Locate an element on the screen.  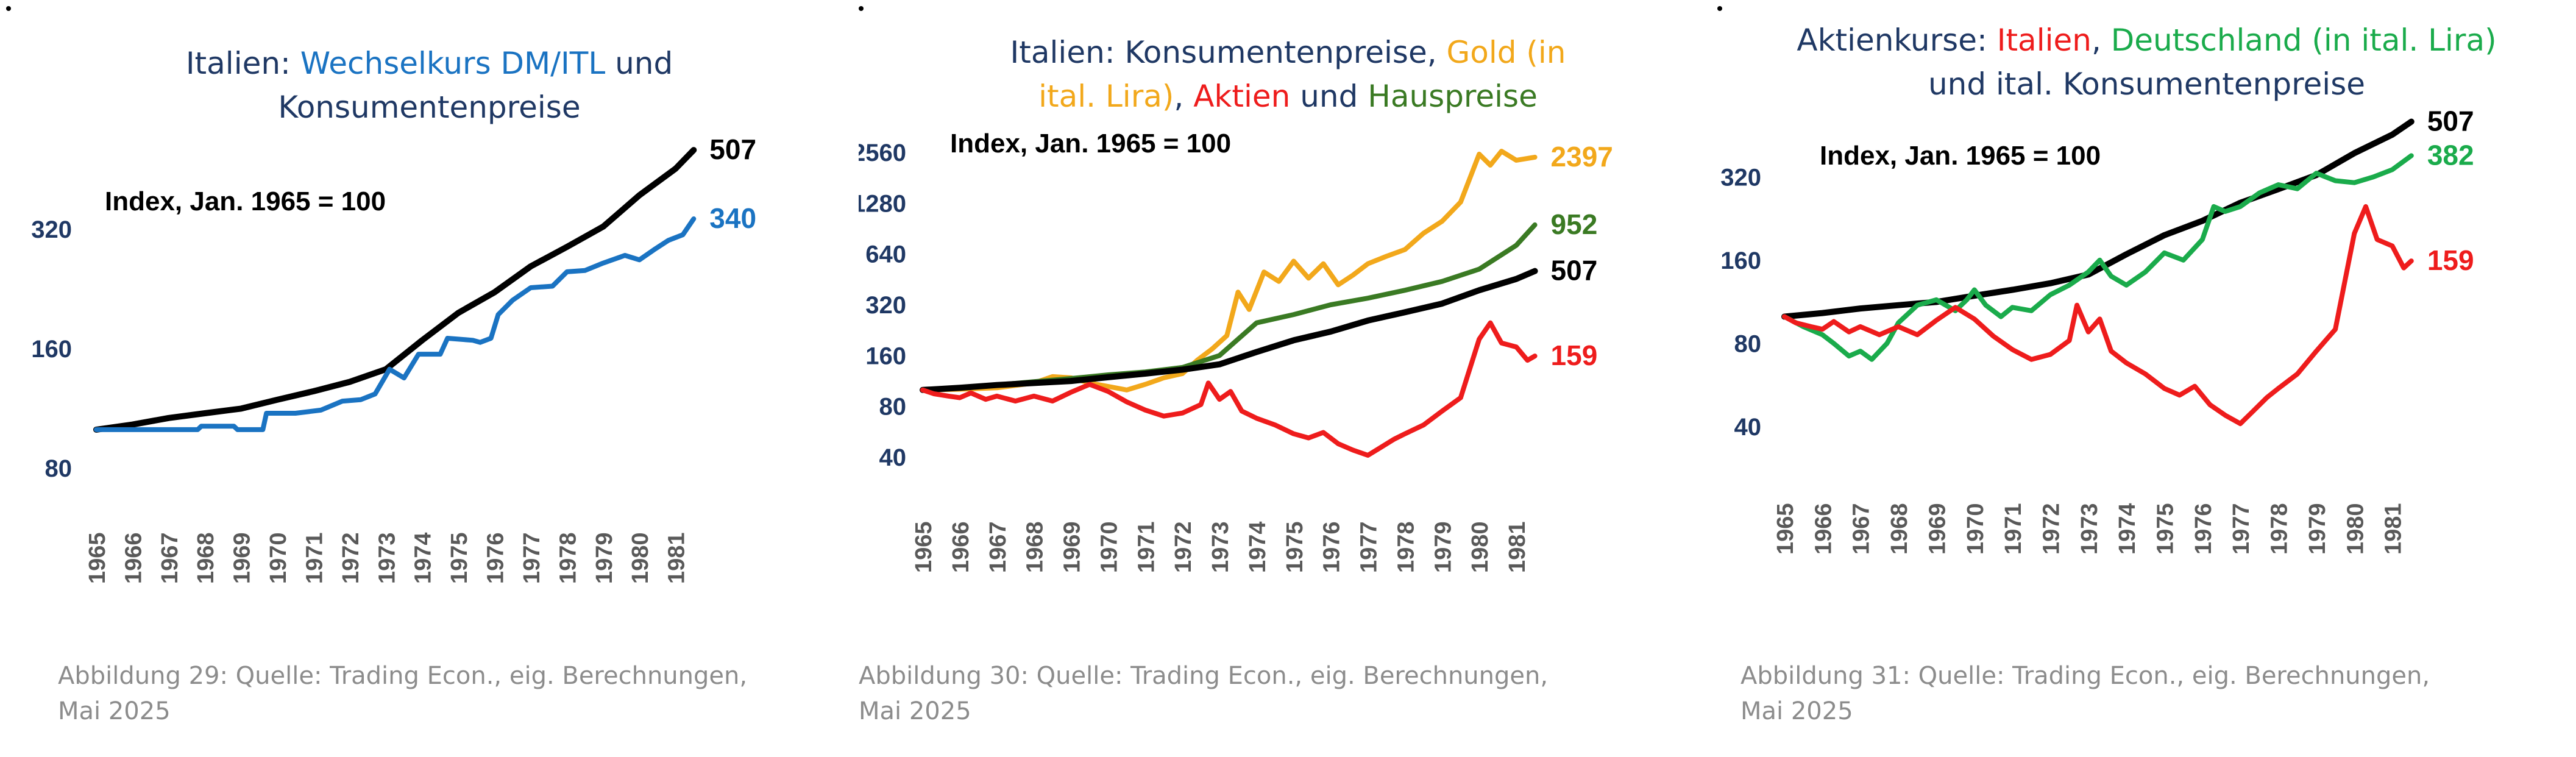
title-part-2: und Konsumentenpreise is located at coordinates (476, 85).